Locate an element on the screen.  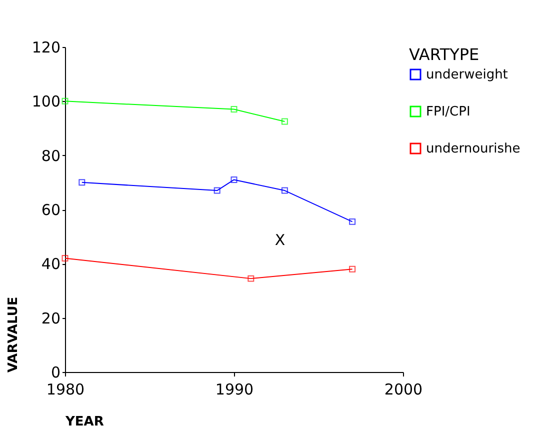
x-tick-label: 2000 is located at coordinates (403, 389).